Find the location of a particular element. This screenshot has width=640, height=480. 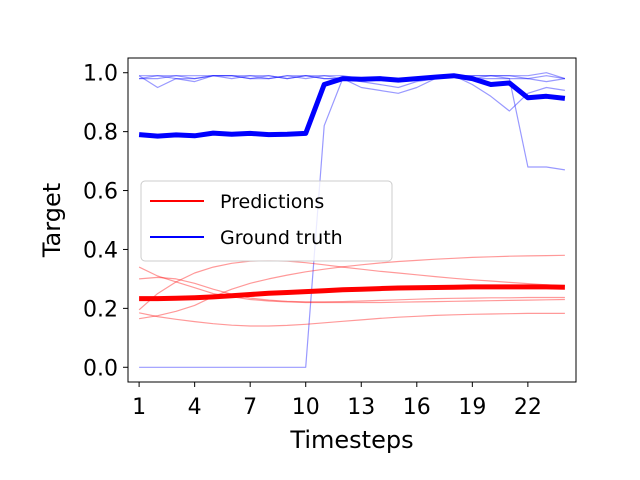

y-tick-label: 0.0 is located at coordinates (100, 368).